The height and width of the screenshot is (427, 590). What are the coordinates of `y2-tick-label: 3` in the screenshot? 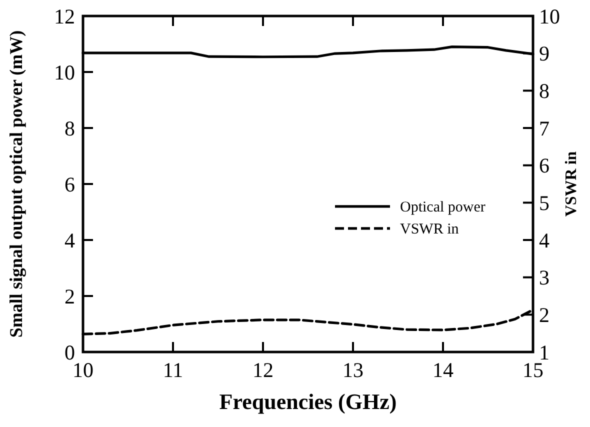 It's located at (544, 278).